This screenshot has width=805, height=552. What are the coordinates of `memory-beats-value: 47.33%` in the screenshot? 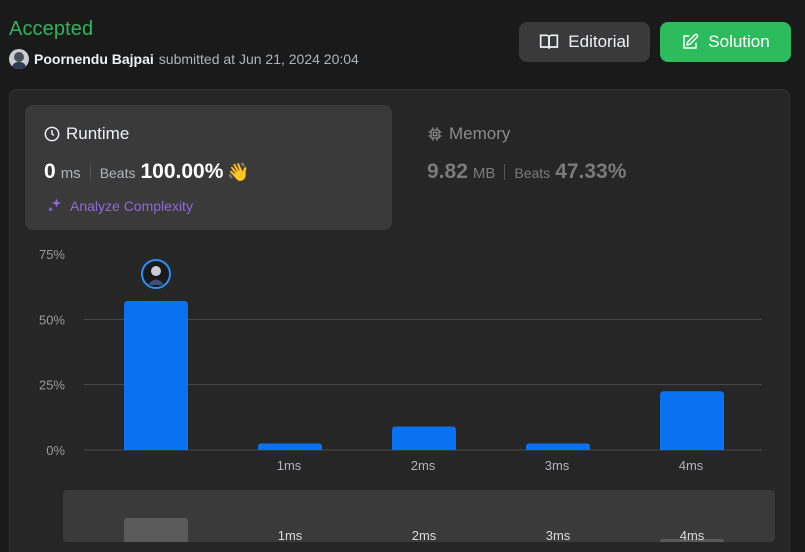 It's located at (591, 171).